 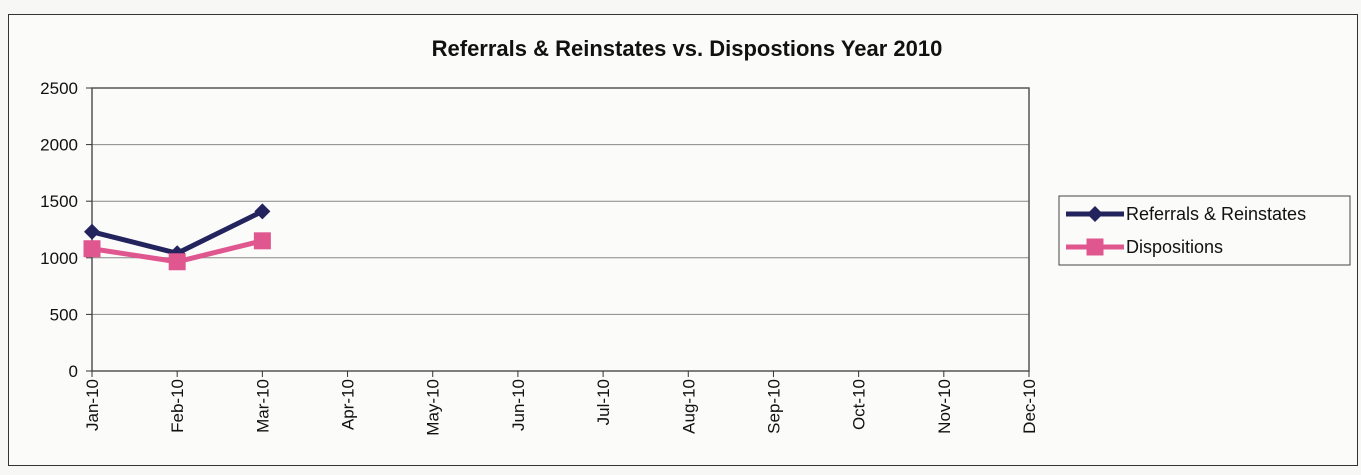 I want to click on series-dispositions, so click(x=177, y=251).